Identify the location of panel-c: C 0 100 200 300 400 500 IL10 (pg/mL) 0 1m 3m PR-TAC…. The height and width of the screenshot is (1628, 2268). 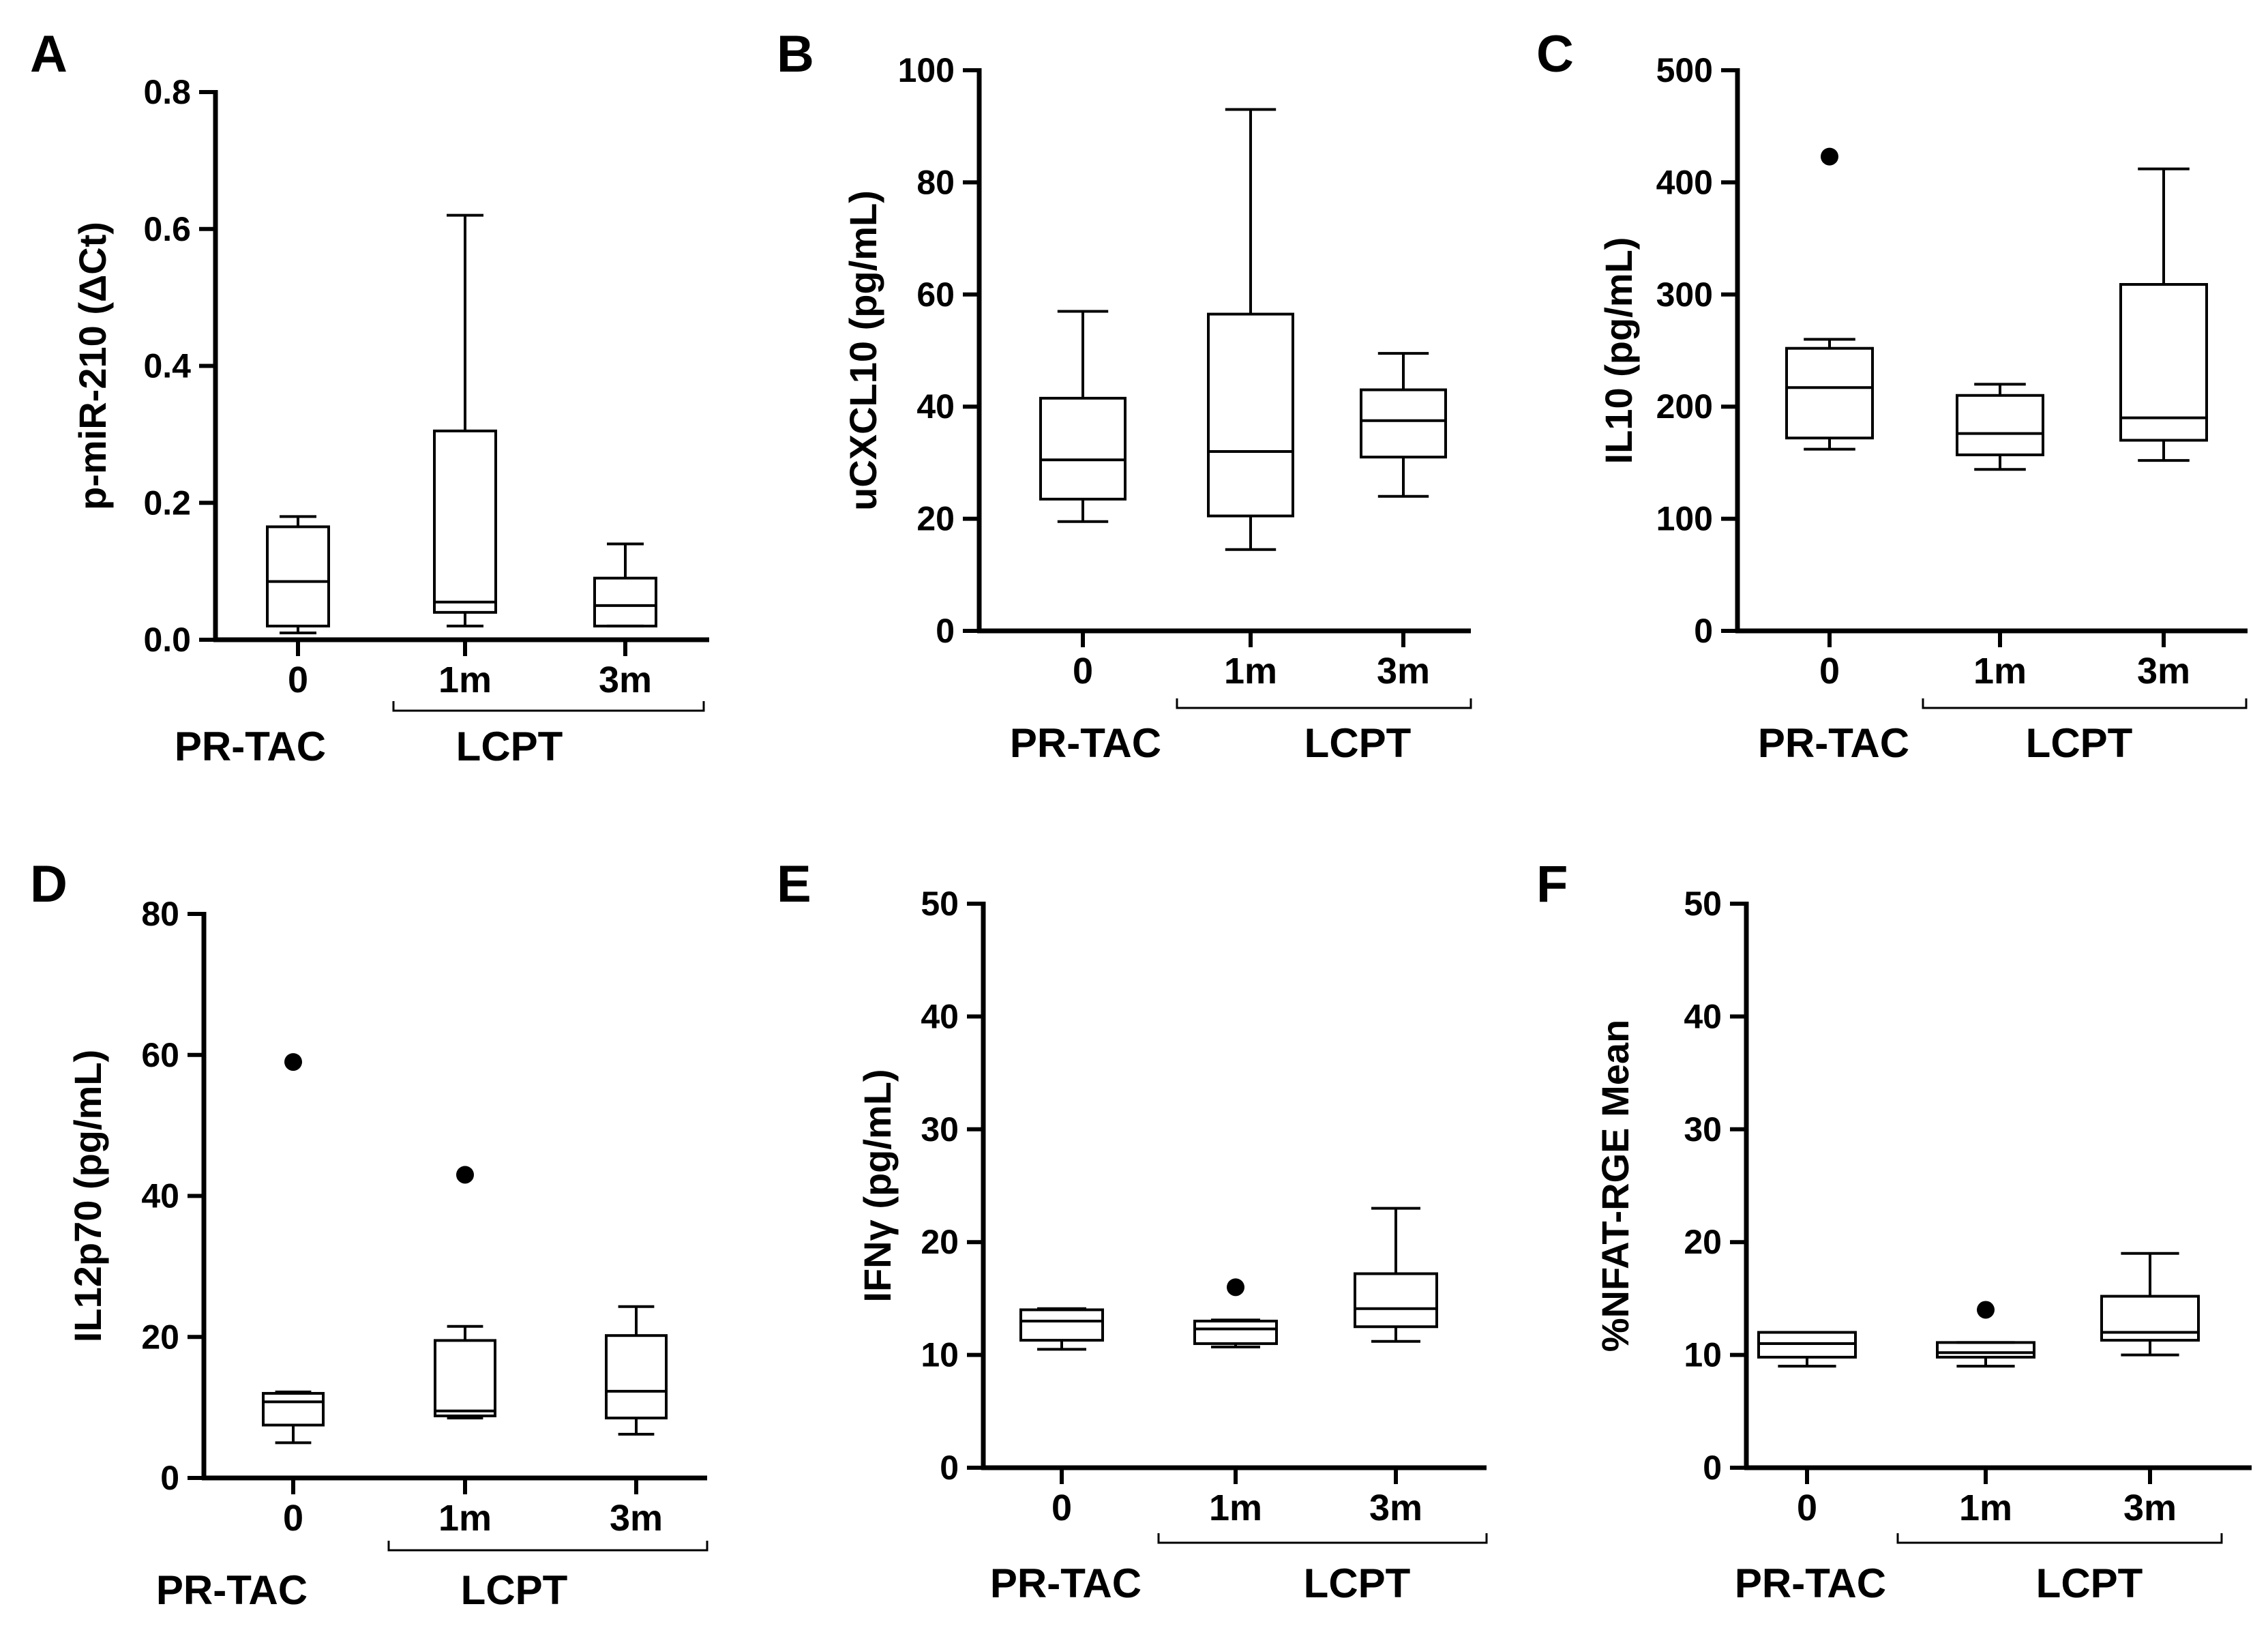
(1892, 396).